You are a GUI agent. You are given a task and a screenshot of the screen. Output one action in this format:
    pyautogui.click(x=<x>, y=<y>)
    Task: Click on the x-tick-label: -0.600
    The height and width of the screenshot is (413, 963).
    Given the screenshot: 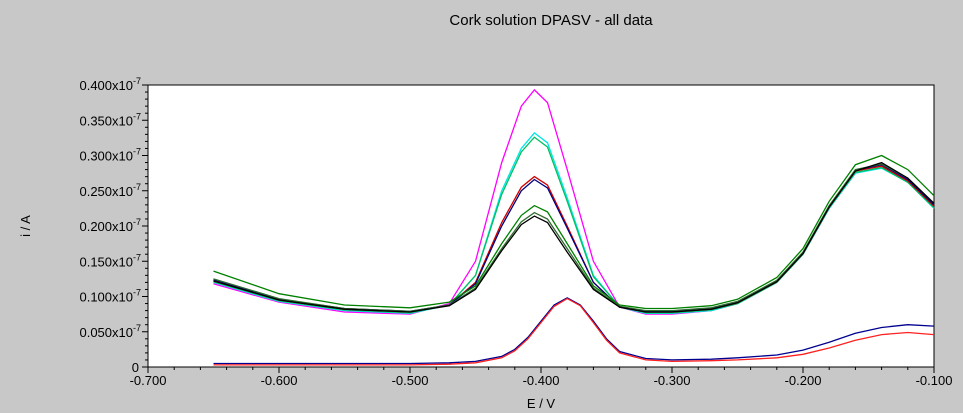 What is the action you would take?
    pyautogui.click(x=279, y=380)
    